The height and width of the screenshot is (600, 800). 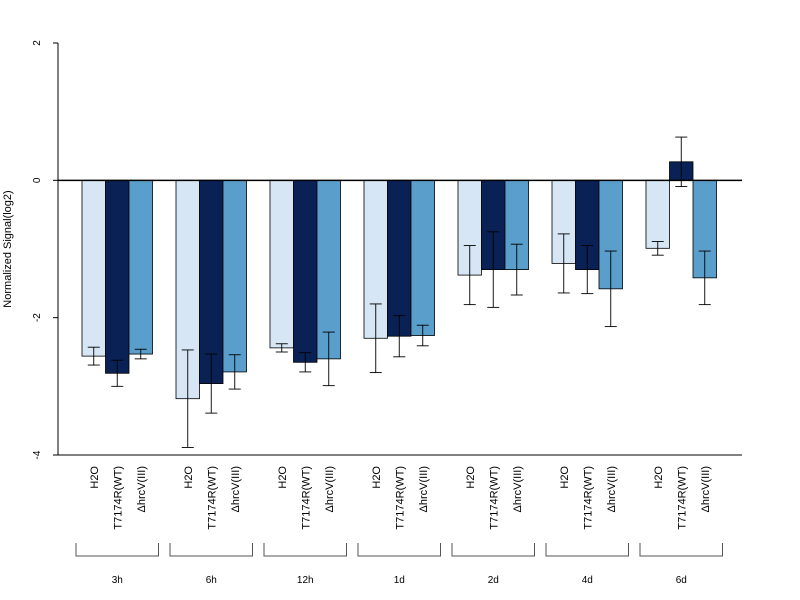 I want to click on group-bracket-1d, so click(x=399, y=550).